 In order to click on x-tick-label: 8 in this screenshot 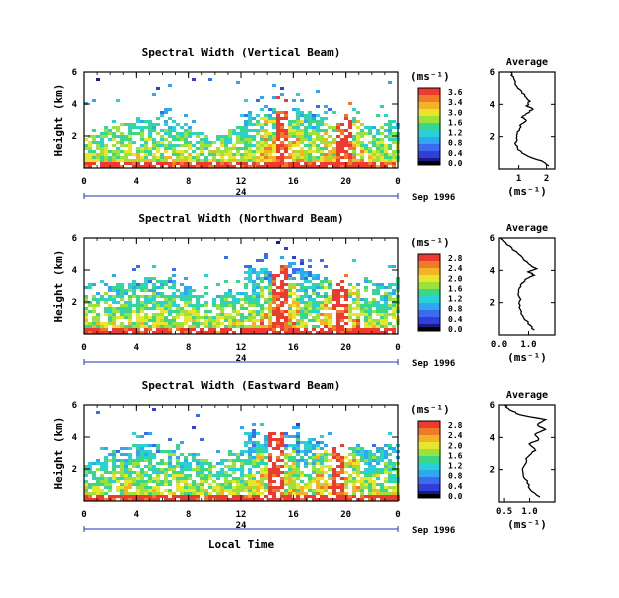, I will do `click(188, 182)`.